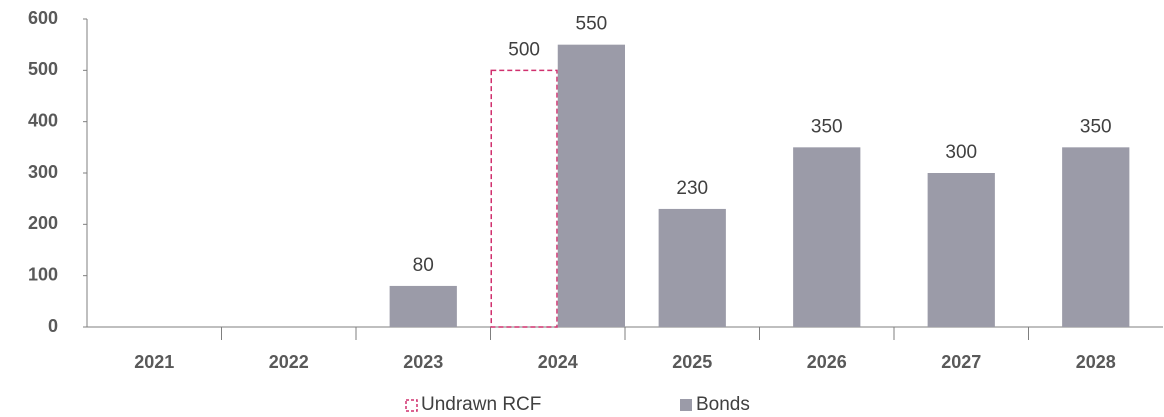 The height and width of the screenshot is (417, 1164). I want to click on x-tick-label: 2025, so click(692, 362).